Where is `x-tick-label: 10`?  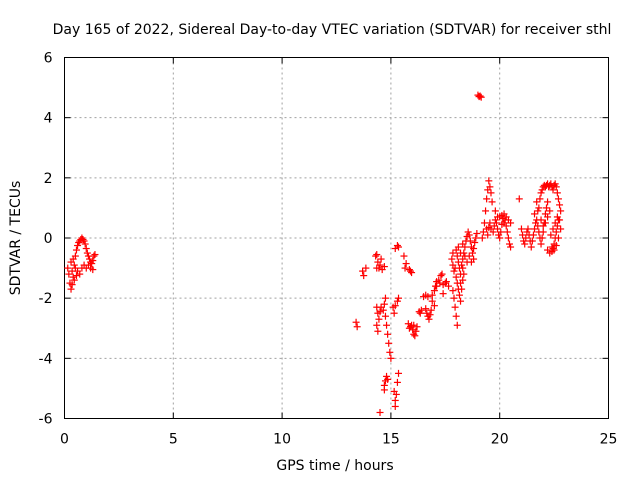
x-tick-label: 10 is located at coordinates (282, 440).